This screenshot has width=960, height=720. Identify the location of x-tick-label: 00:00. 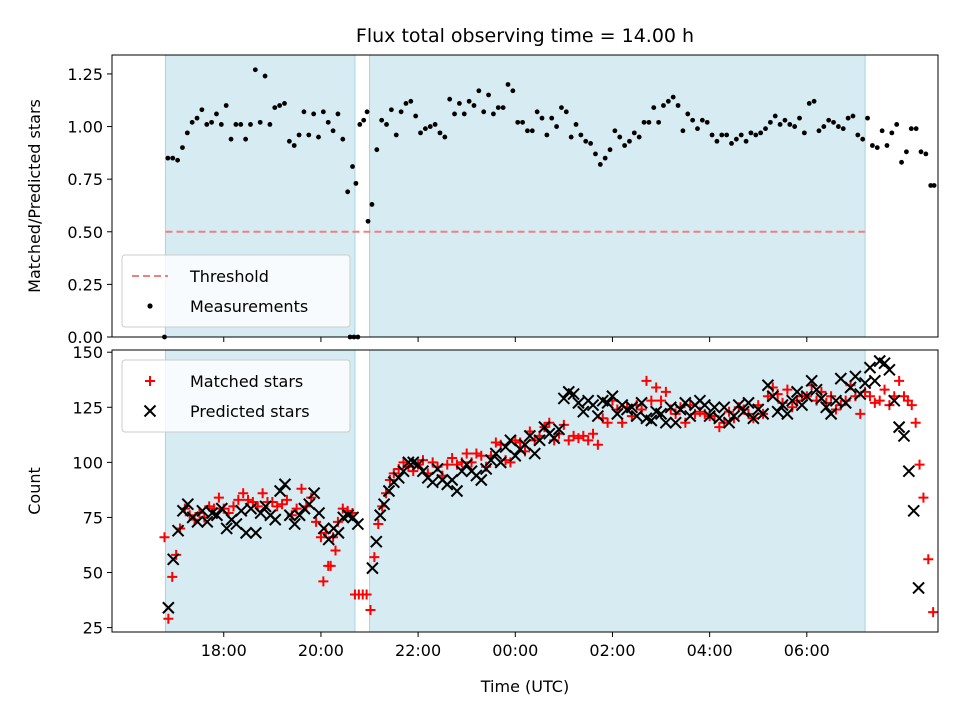
(515, 650).